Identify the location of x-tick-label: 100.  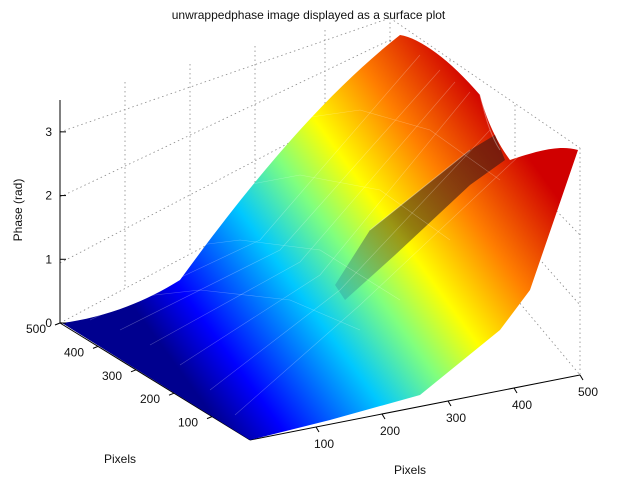
(324, 444).